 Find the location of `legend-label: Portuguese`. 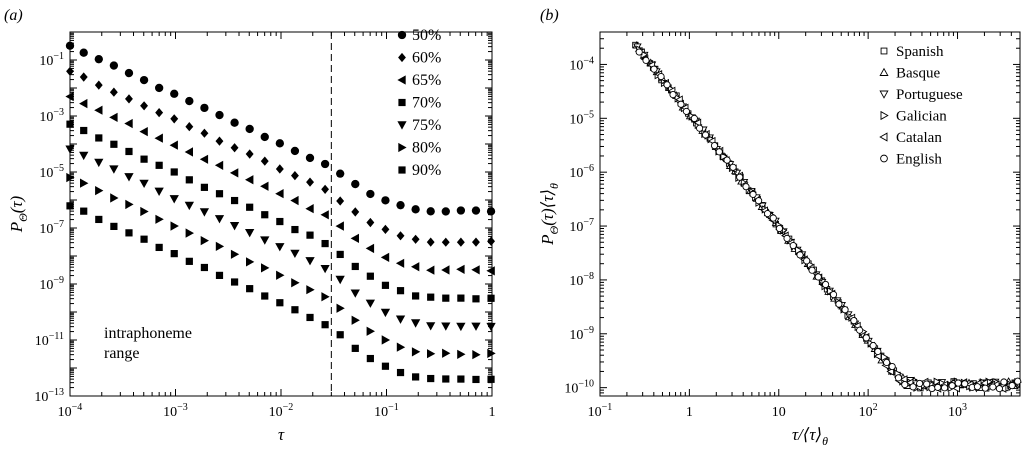

legend-label: Portuguese is located at coordinates (929, 95).